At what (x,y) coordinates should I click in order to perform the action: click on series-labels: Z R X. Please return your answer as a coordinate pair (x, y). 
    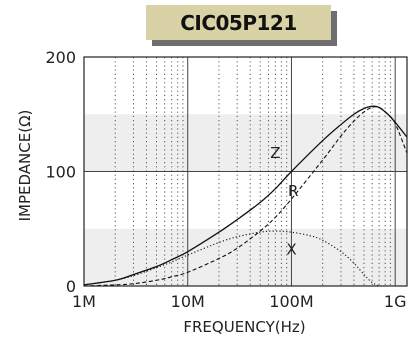
    Looking at the image, I should click on (284, 201).